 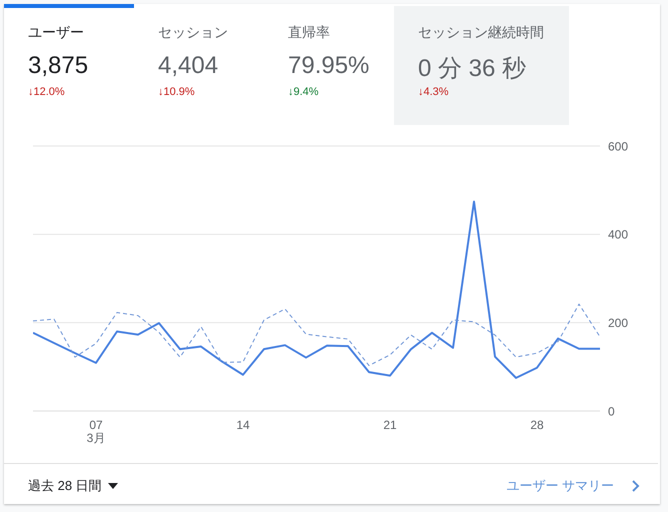 What do you see at coordinates (303, 92) in the screenshot?
I see `text: ↓9.4%` at bounding box center [303, 92].